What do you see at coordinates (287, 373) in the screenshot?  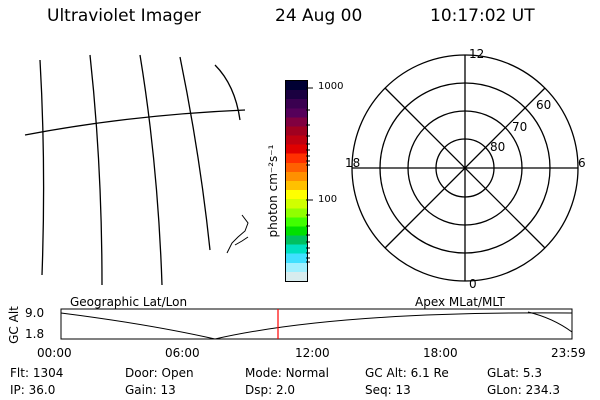 I see `status-mode: Mode: Normal` at bounding box center [287, 373].